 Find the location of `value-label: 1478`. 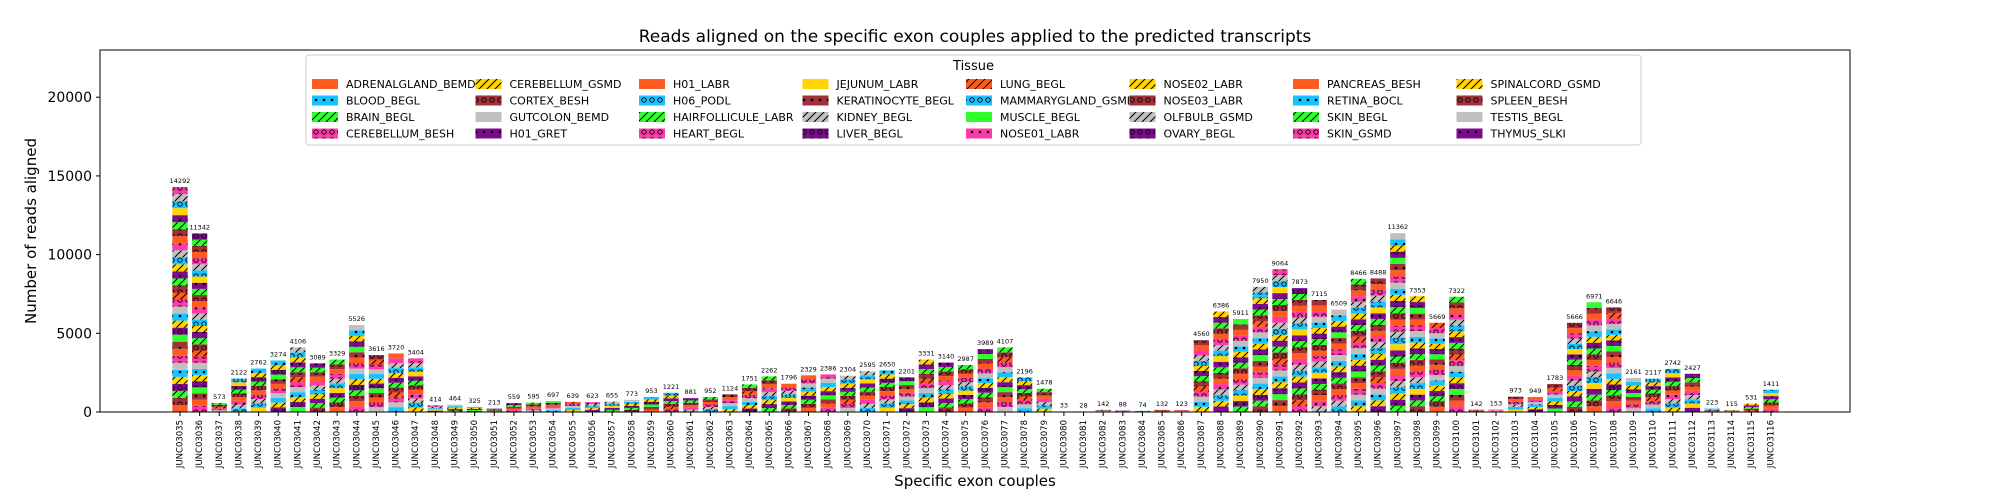

value-label: 1478 is located at coordinates (1044, 383).